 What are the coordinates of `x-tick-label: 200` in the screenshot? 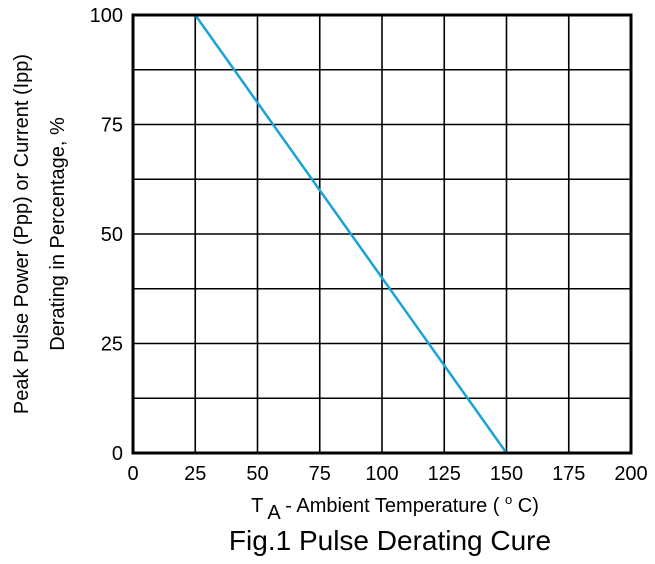 It's located at (630, 474).